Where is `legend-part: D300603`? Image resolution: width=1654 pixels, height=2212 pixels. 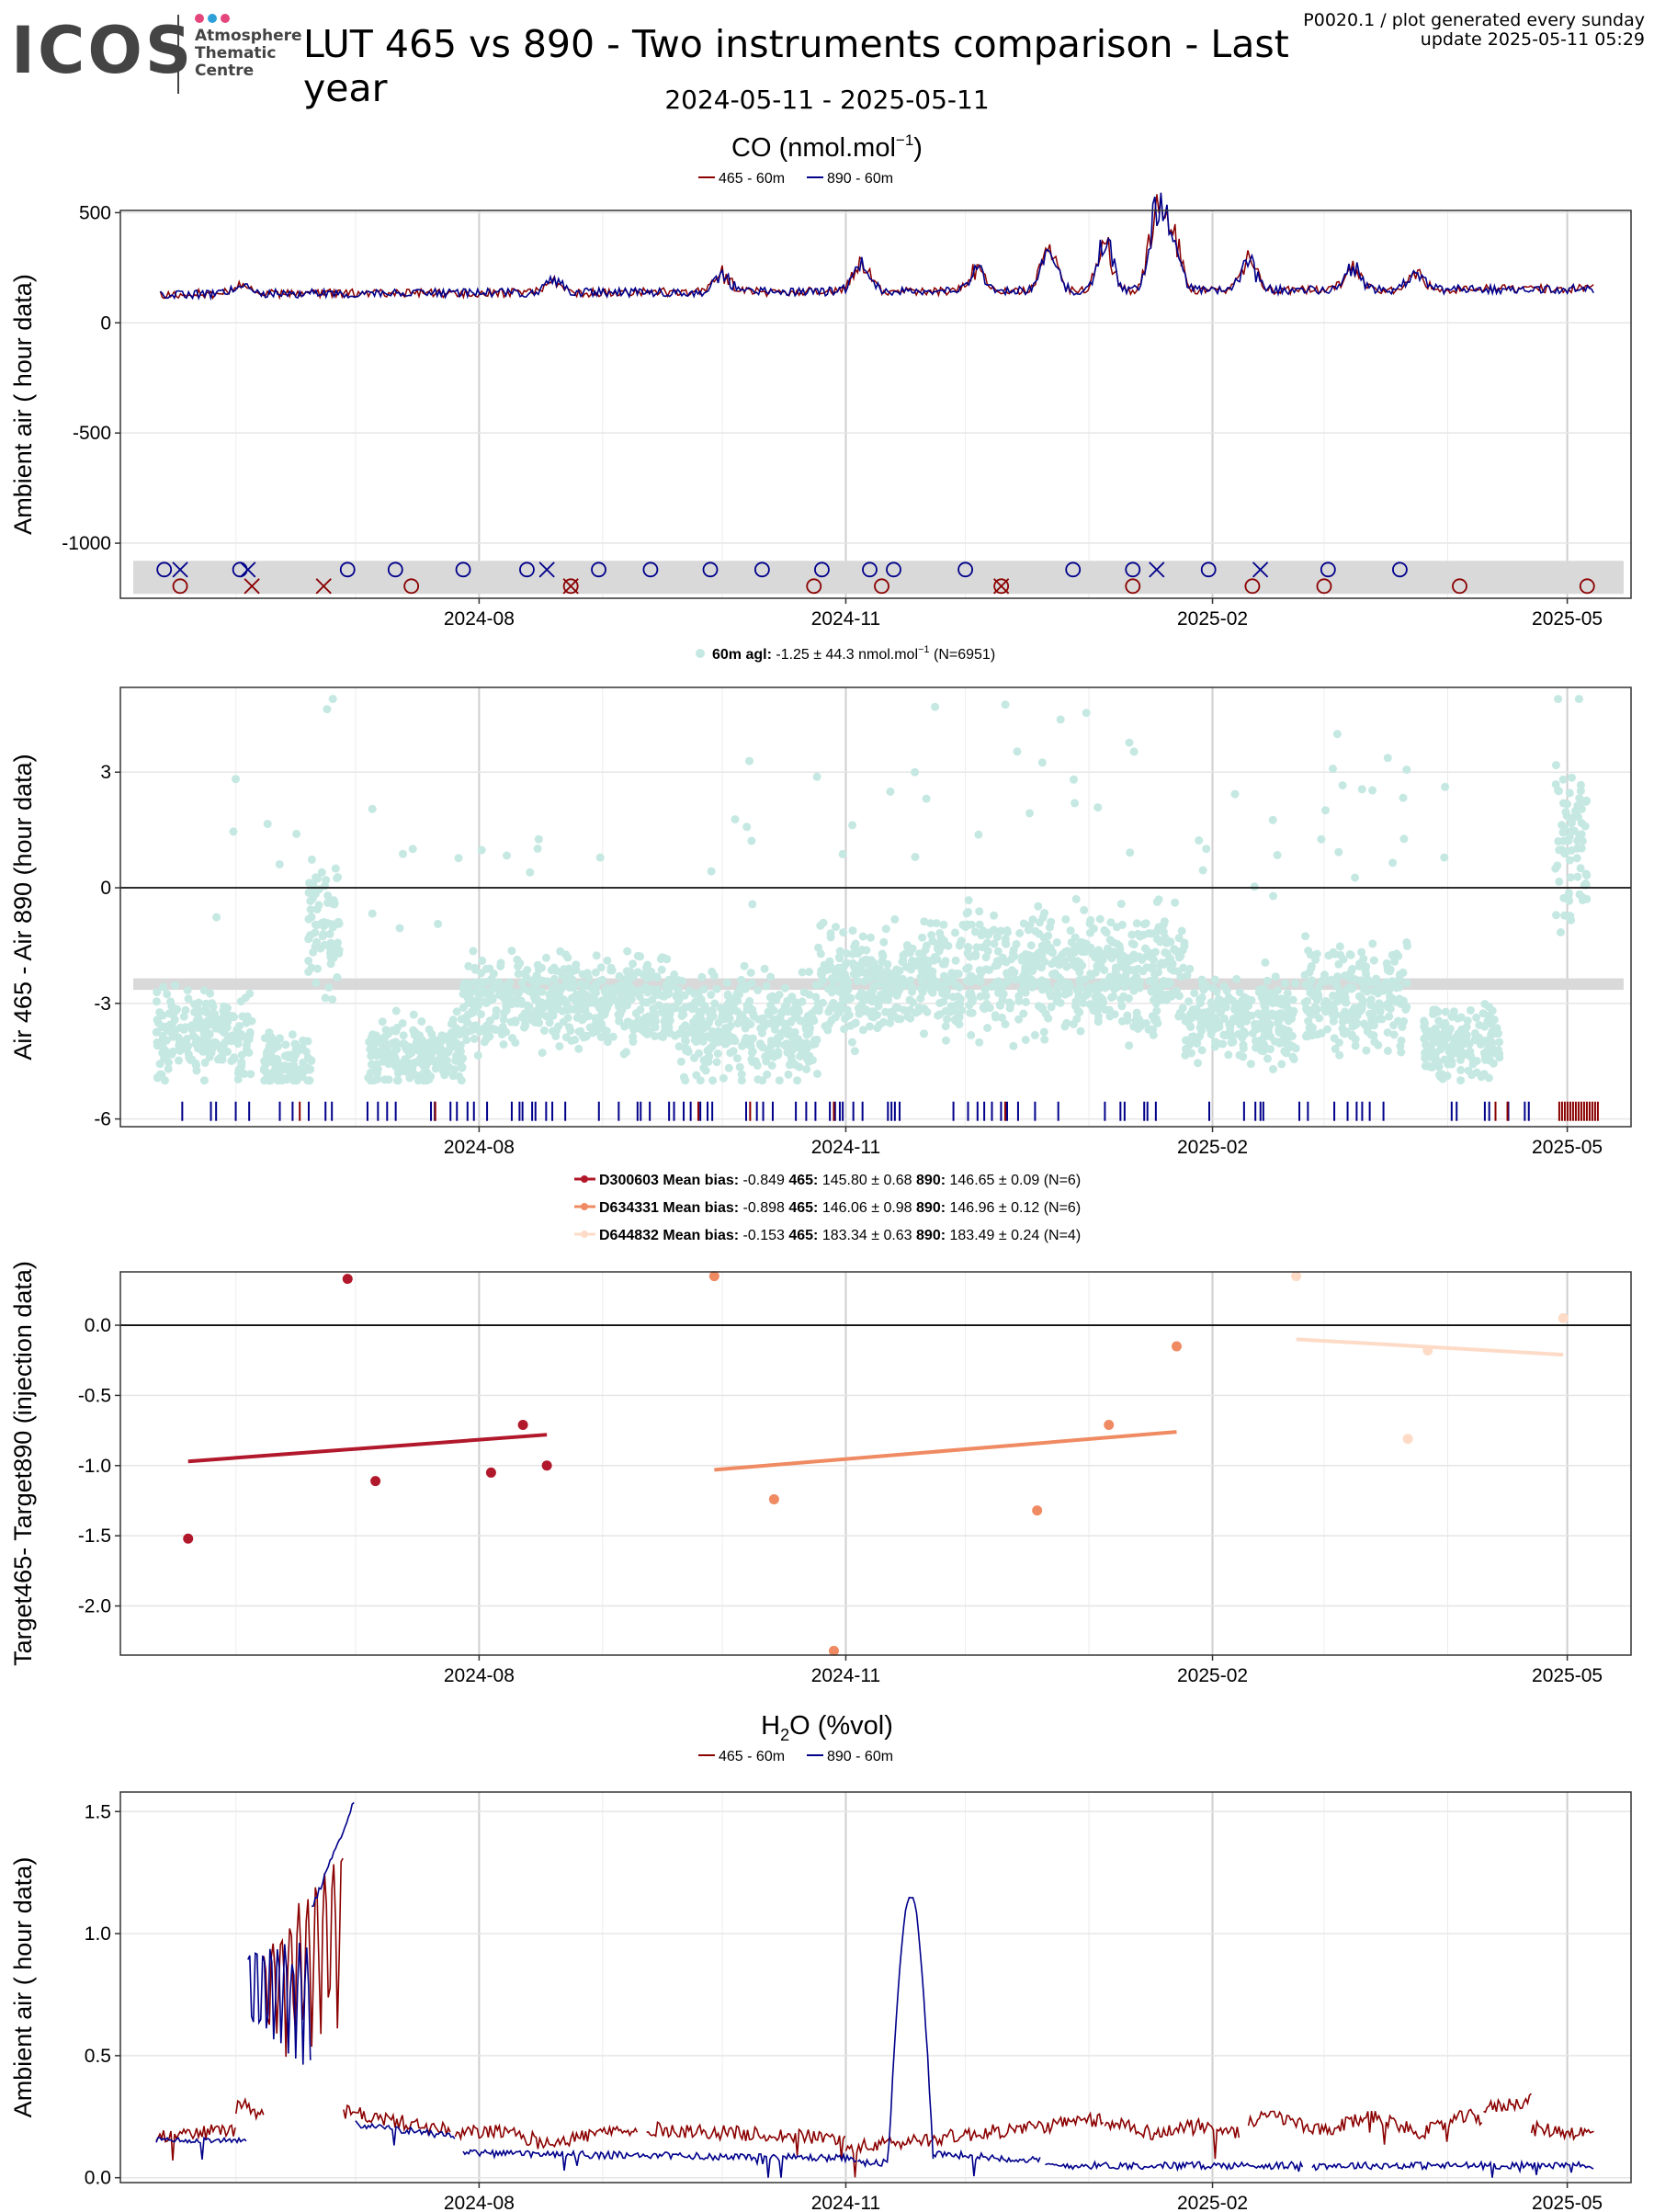
legend-part: D300603 is located at coordinates (629, 1180).